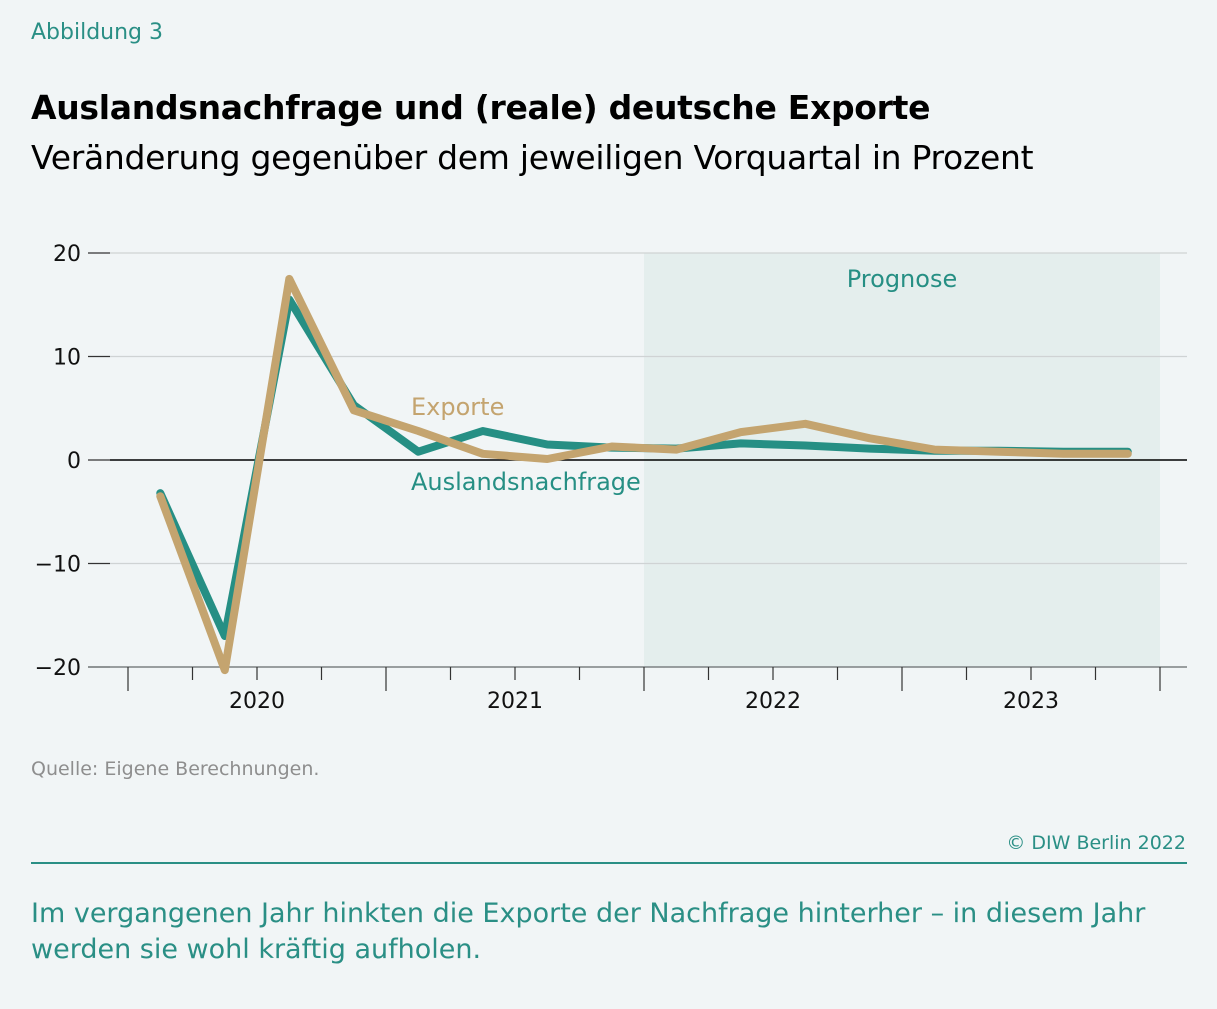 Image resolution: width=1217 pixels, height=1009 pixels. I want to click on forecast-label: Prognose, so click(902, 279).